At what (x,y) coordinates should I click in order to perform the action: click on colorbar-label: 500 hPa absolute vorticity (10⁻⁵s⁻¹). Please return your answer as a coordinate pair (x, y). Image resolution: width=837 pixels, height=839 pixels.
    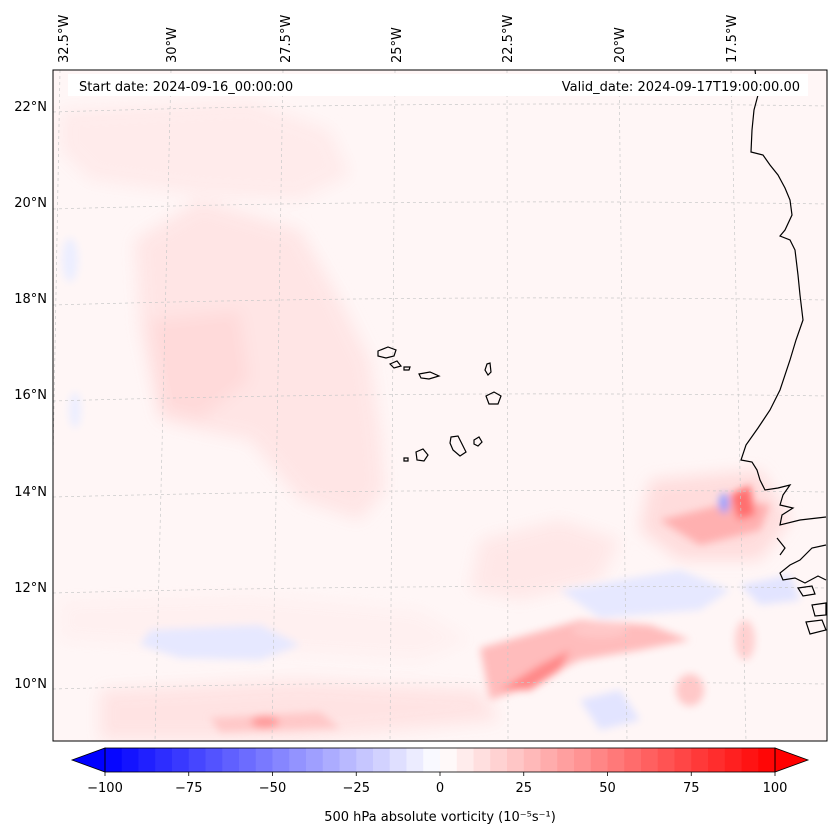
    Looking at the image, I should click on (440, 817).